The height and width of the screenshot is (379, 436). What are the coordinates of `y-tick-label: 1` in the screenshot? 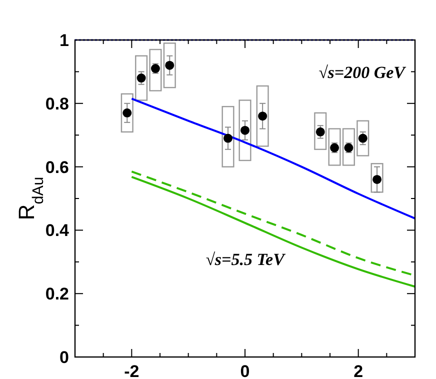 It's located at (64, 40).